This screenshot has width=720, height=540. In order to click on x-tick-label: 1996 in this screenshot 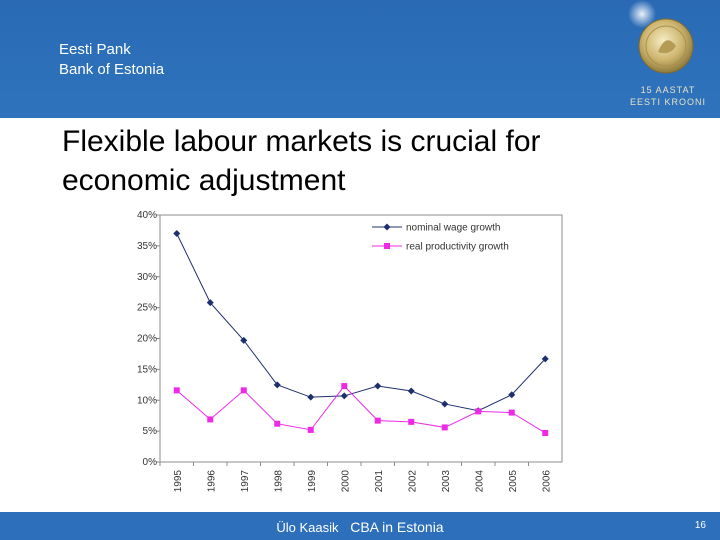, I will do `click(211, 481)`.